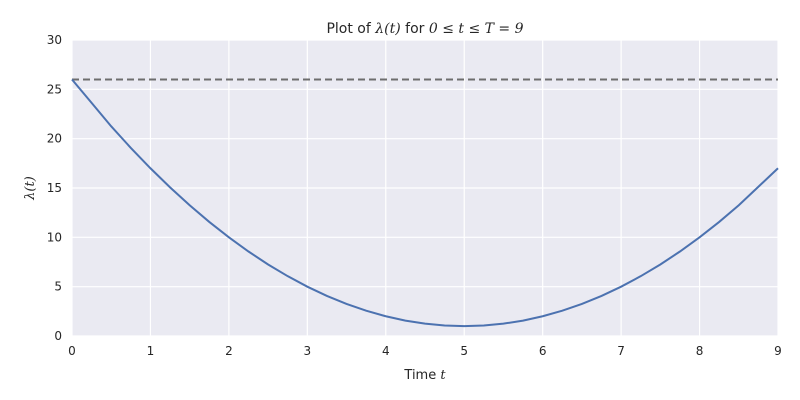  What do you see at coordinates (386, 351) in the screenshot?
I see `x-tick-label: 4` at bounding box center [386, 351].